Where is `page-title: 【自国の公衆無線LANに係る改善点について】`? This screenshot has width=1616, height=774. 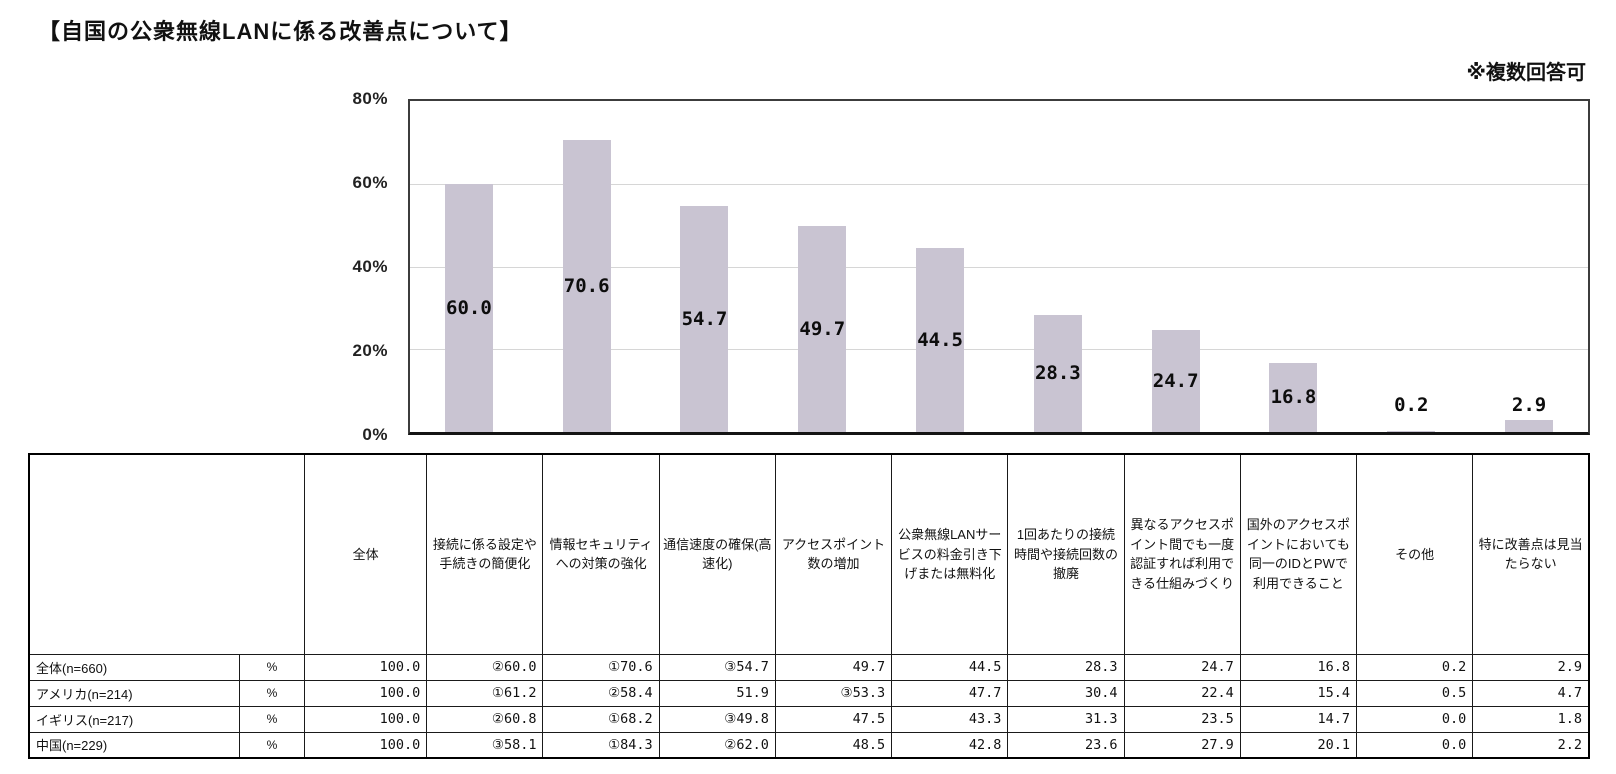
page-title: 【自国の公衆無線LANに係る改善点について】 is located at coordinates (280, 31).